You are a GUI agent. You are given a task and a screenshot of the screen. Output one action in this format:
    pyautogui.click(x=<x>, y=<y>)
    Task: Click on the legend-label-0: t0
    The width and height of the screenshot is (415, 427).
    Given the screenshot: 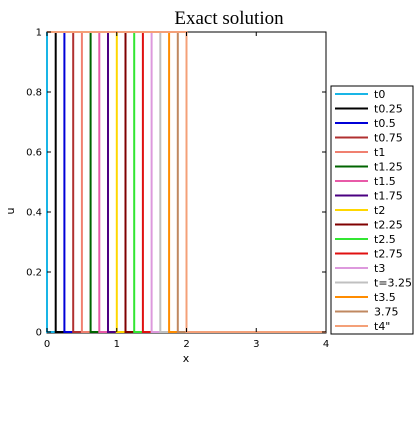 What is the action you would take?
    pyautogui.click(x=379, y=94)
    